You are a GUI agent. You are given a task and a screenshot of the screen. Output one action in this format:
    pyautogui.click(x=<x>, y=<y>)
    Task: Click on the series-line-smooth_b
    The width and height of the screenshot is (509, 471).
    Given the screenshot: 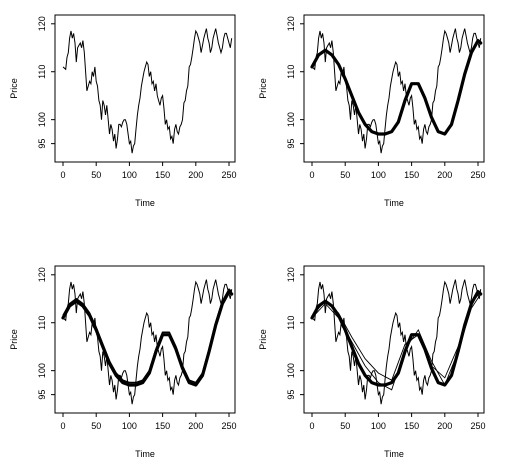 What is the action you would take?
    pyautogui.click(x=147, y=336)
    